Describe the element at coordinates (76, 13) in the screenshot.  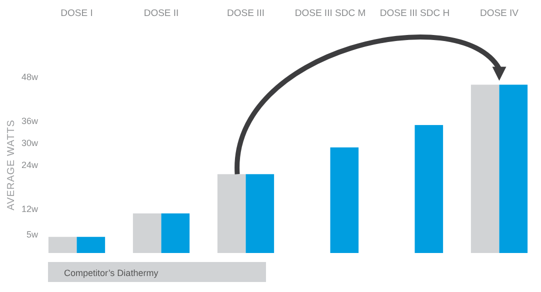
I see `x-tick-label: DOSE I` at that location.